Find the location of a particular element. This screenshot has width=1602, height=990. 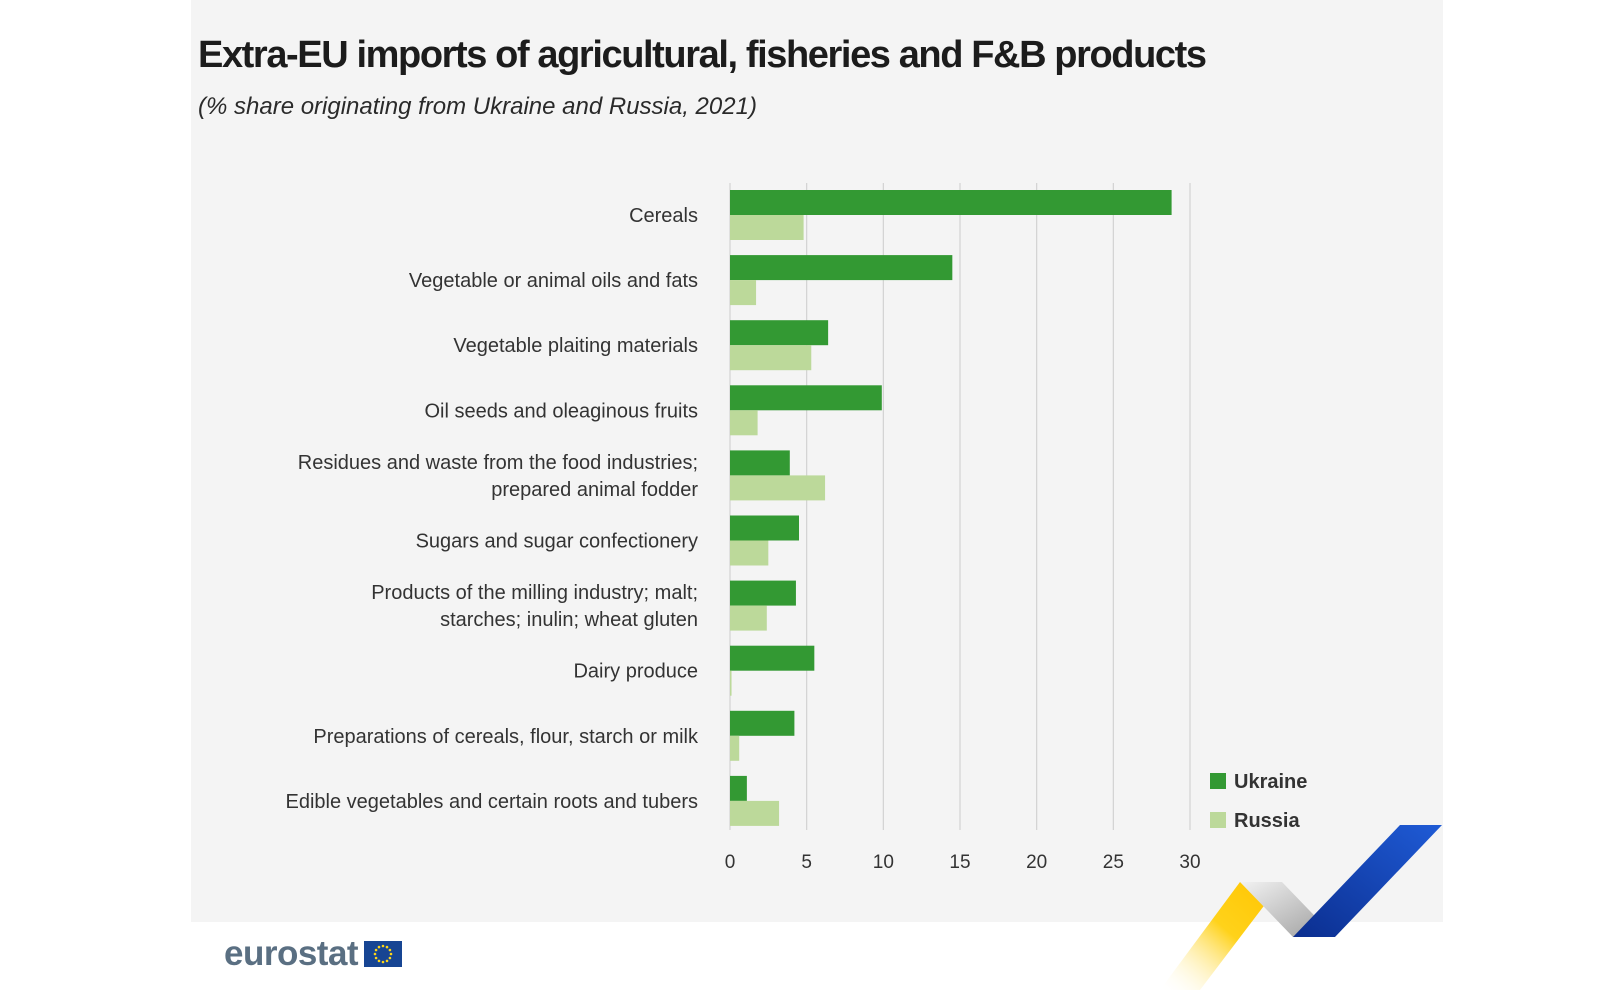

category-label: Cereals is located at coordinates (663, 216).